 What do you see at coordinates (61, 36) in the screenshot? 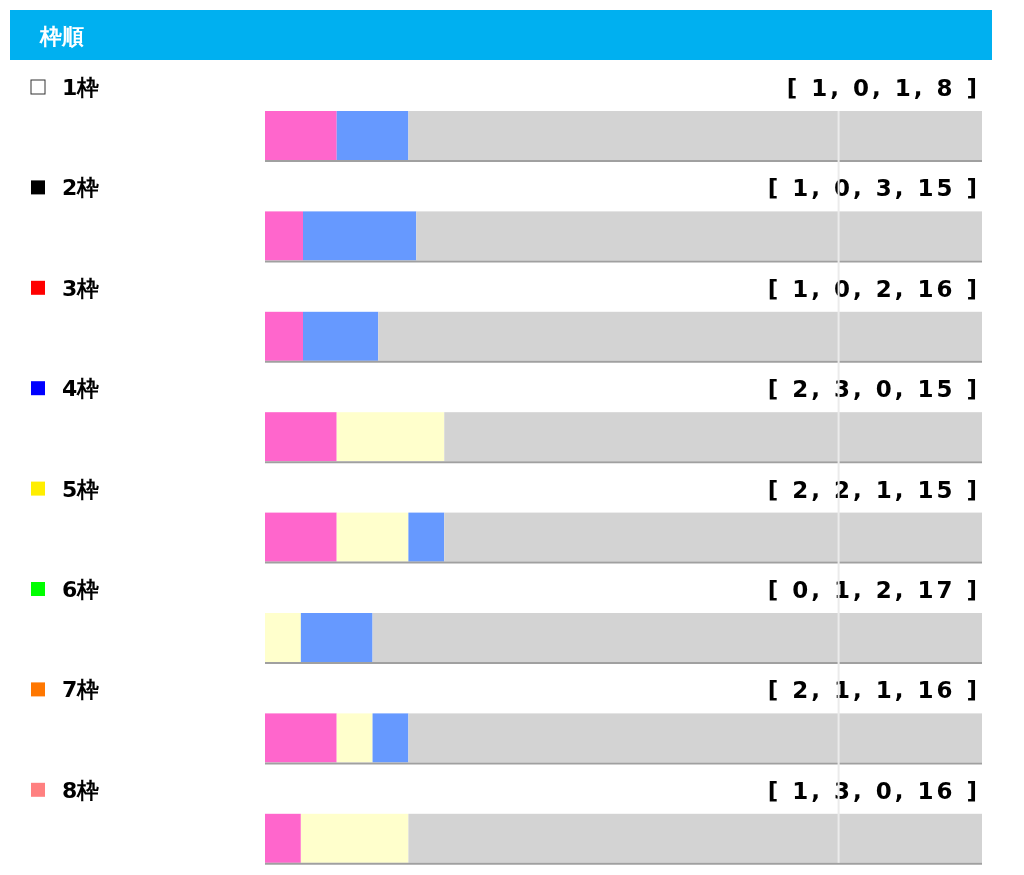
I see `text: 枠順` at bounding box center [61, 36].